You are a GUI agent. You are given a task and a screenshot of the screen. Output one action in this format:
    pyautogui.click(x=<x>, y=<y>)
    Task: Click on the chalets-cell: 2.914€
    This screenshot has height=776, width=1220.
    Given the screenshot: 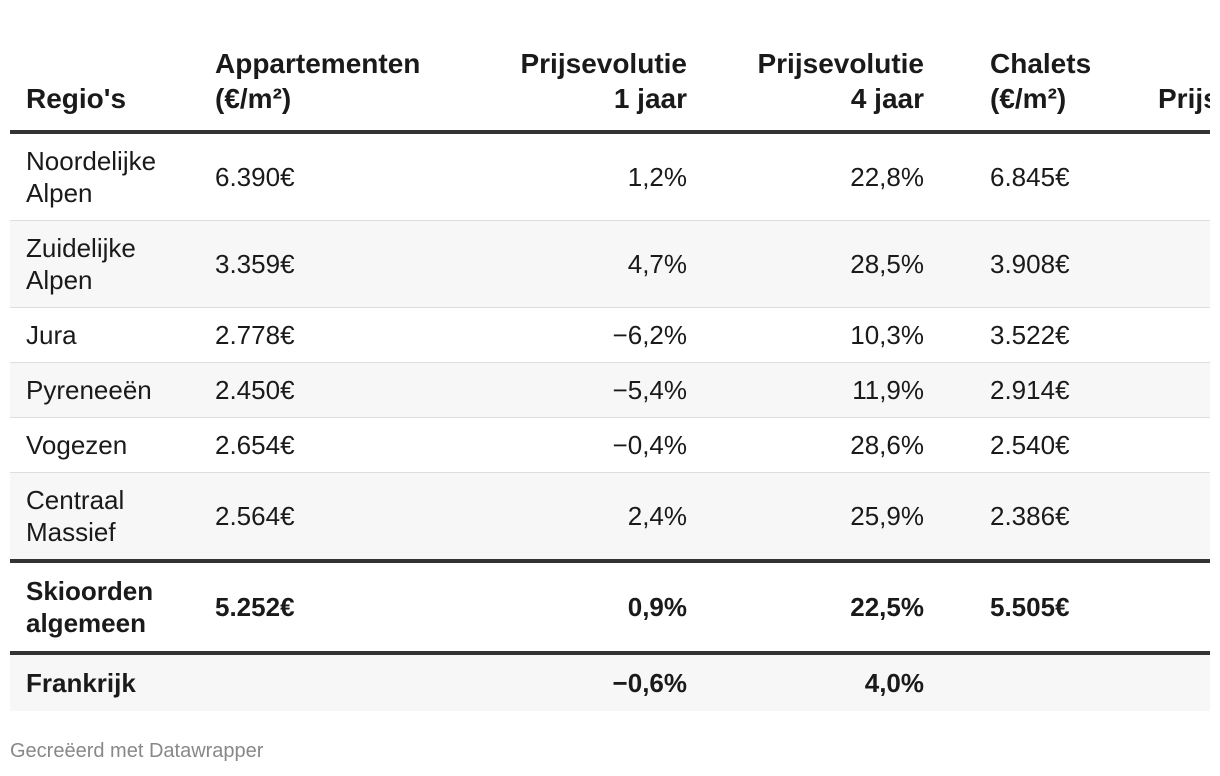 What is the action you would take?
    pyautogui.click(x=1008, y=390)
    